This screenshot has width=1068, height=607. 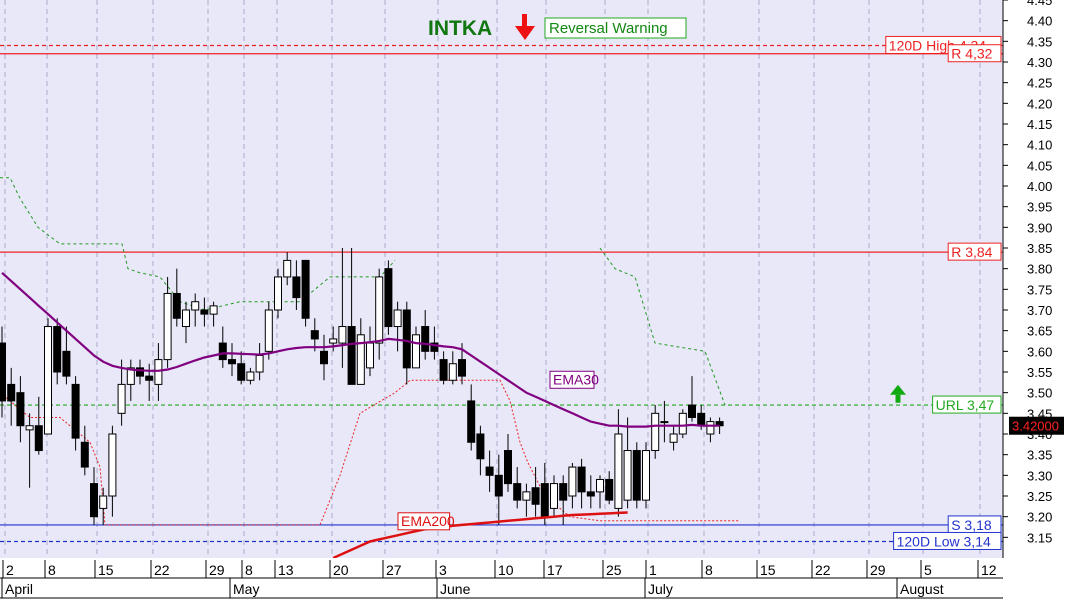 I want to click on y-tick-label: 3.15, so click(x=1039, y=537).